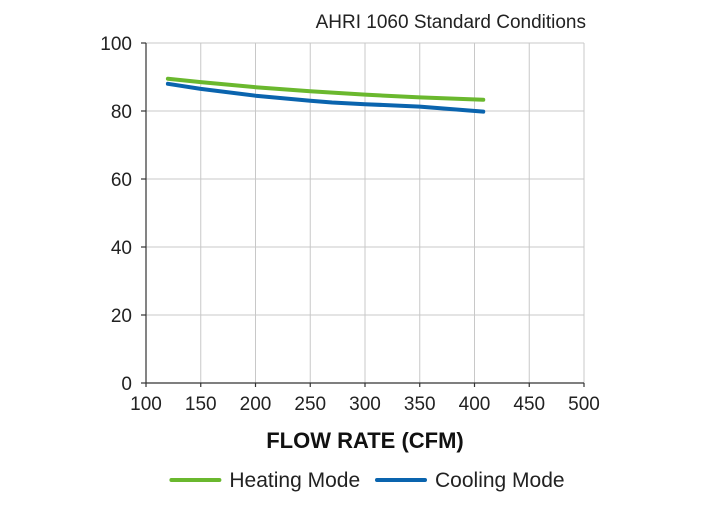 This screenshot has height=513, width=706. I want to click on x-tick-label: 450, so click(529, 404).